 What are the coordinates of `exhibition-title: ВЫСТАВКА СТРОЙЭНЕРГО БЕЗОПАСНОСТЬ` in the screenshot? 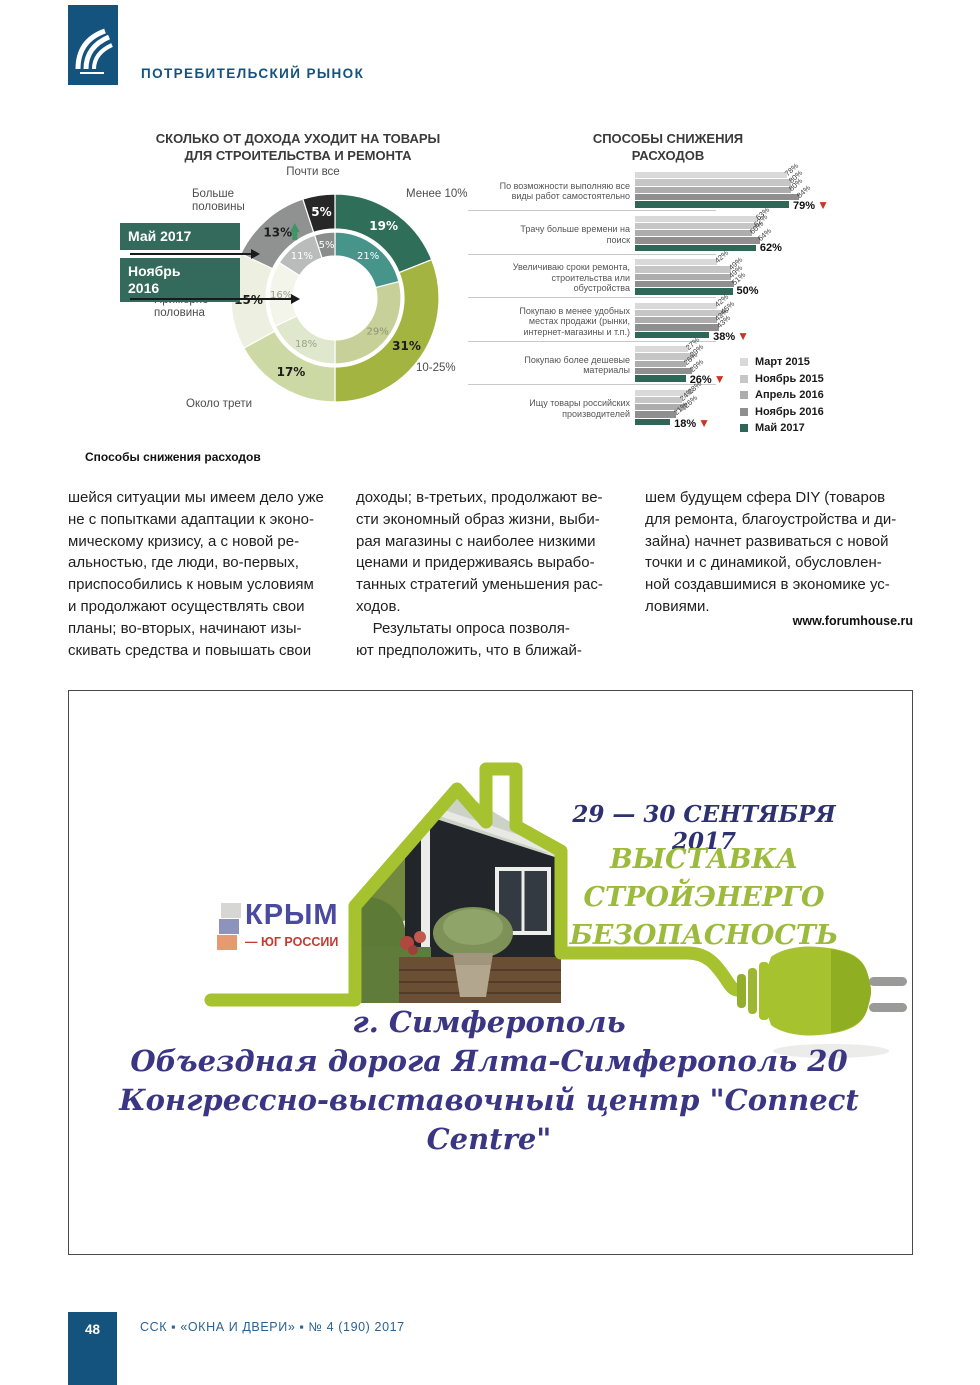 It's located at (704, 898).